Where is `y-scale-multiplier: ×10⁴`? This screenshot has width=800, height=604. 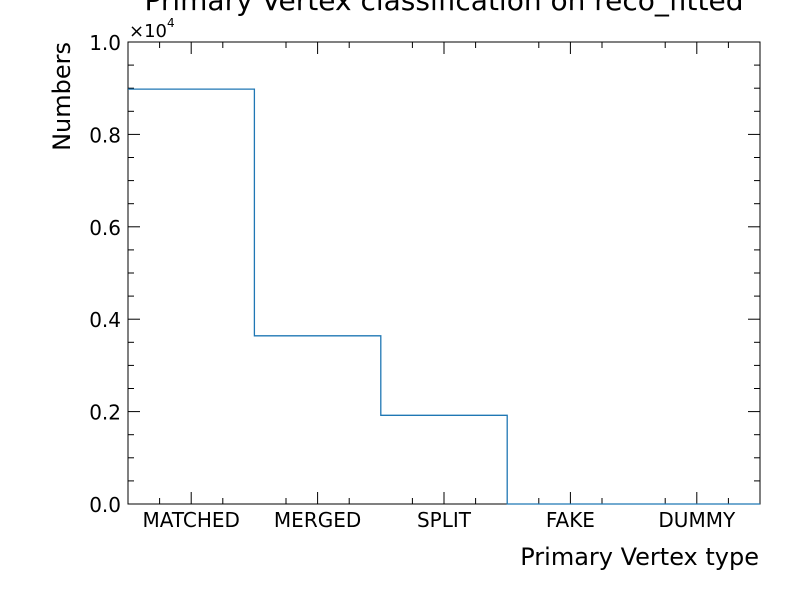
y-scale-multiplier: ×10⁴ is located at coordinates (152, 29).